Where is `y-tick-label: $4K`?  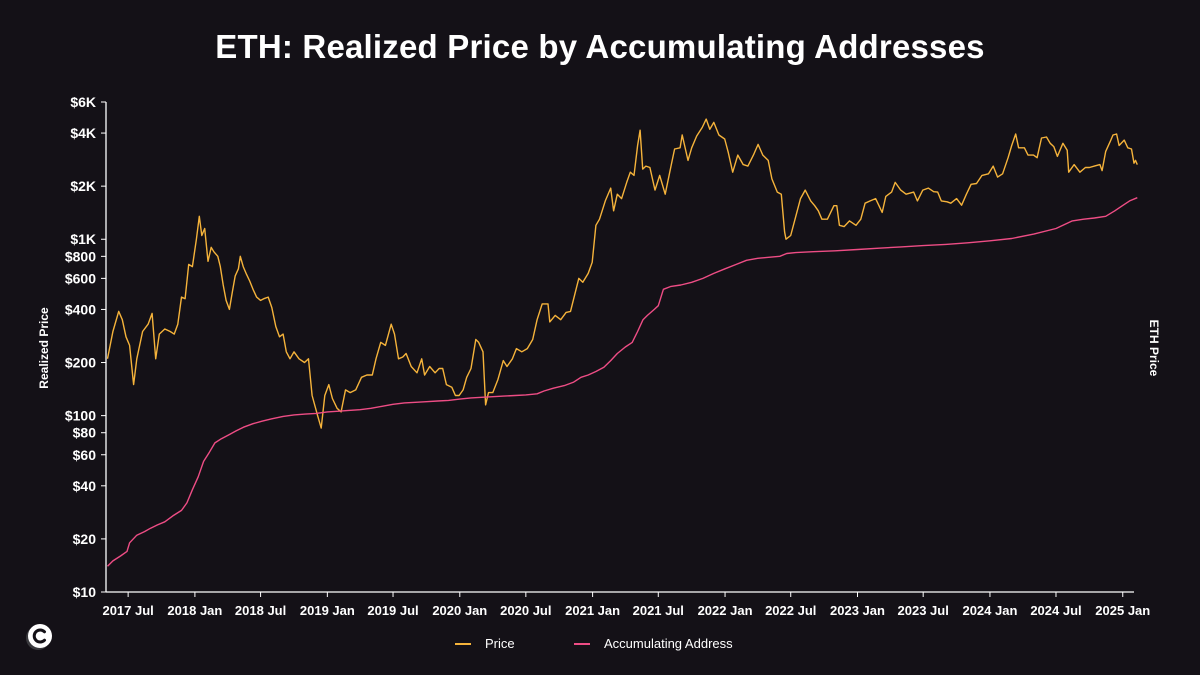
y-tick-label: $4K is located at coordinates (83, 133).